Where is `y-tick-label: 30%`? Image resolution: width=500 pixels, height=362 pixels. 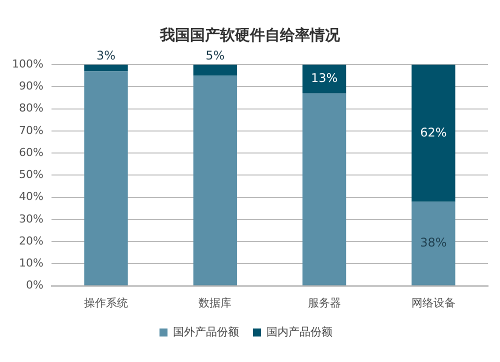
y-tick-label: 30% is located at coordinates (31, 219).